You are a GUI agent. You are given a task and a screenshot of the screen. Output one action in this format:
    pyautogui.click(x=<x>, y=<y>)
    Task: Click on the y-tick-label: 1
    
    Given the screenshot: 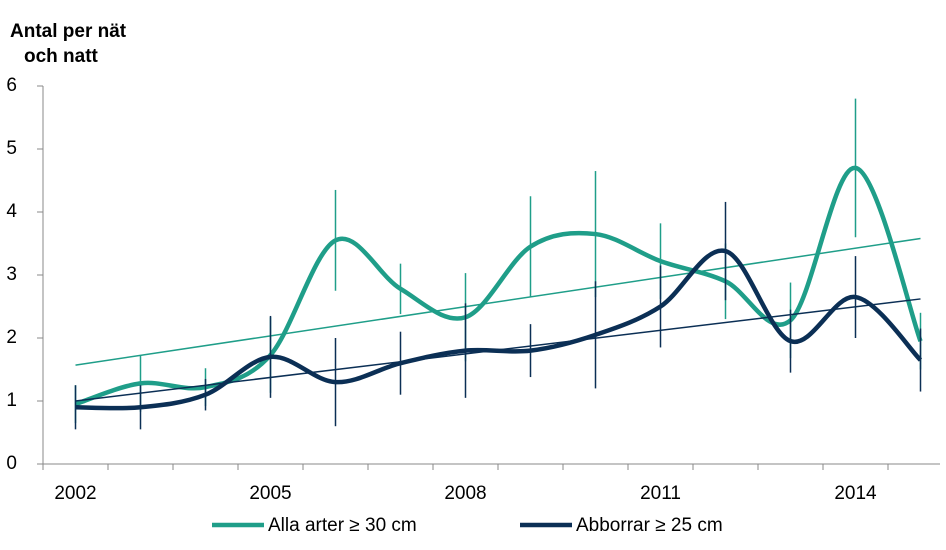 What is the action you would take?
    pyautogui.click(x=11, y=400)
    